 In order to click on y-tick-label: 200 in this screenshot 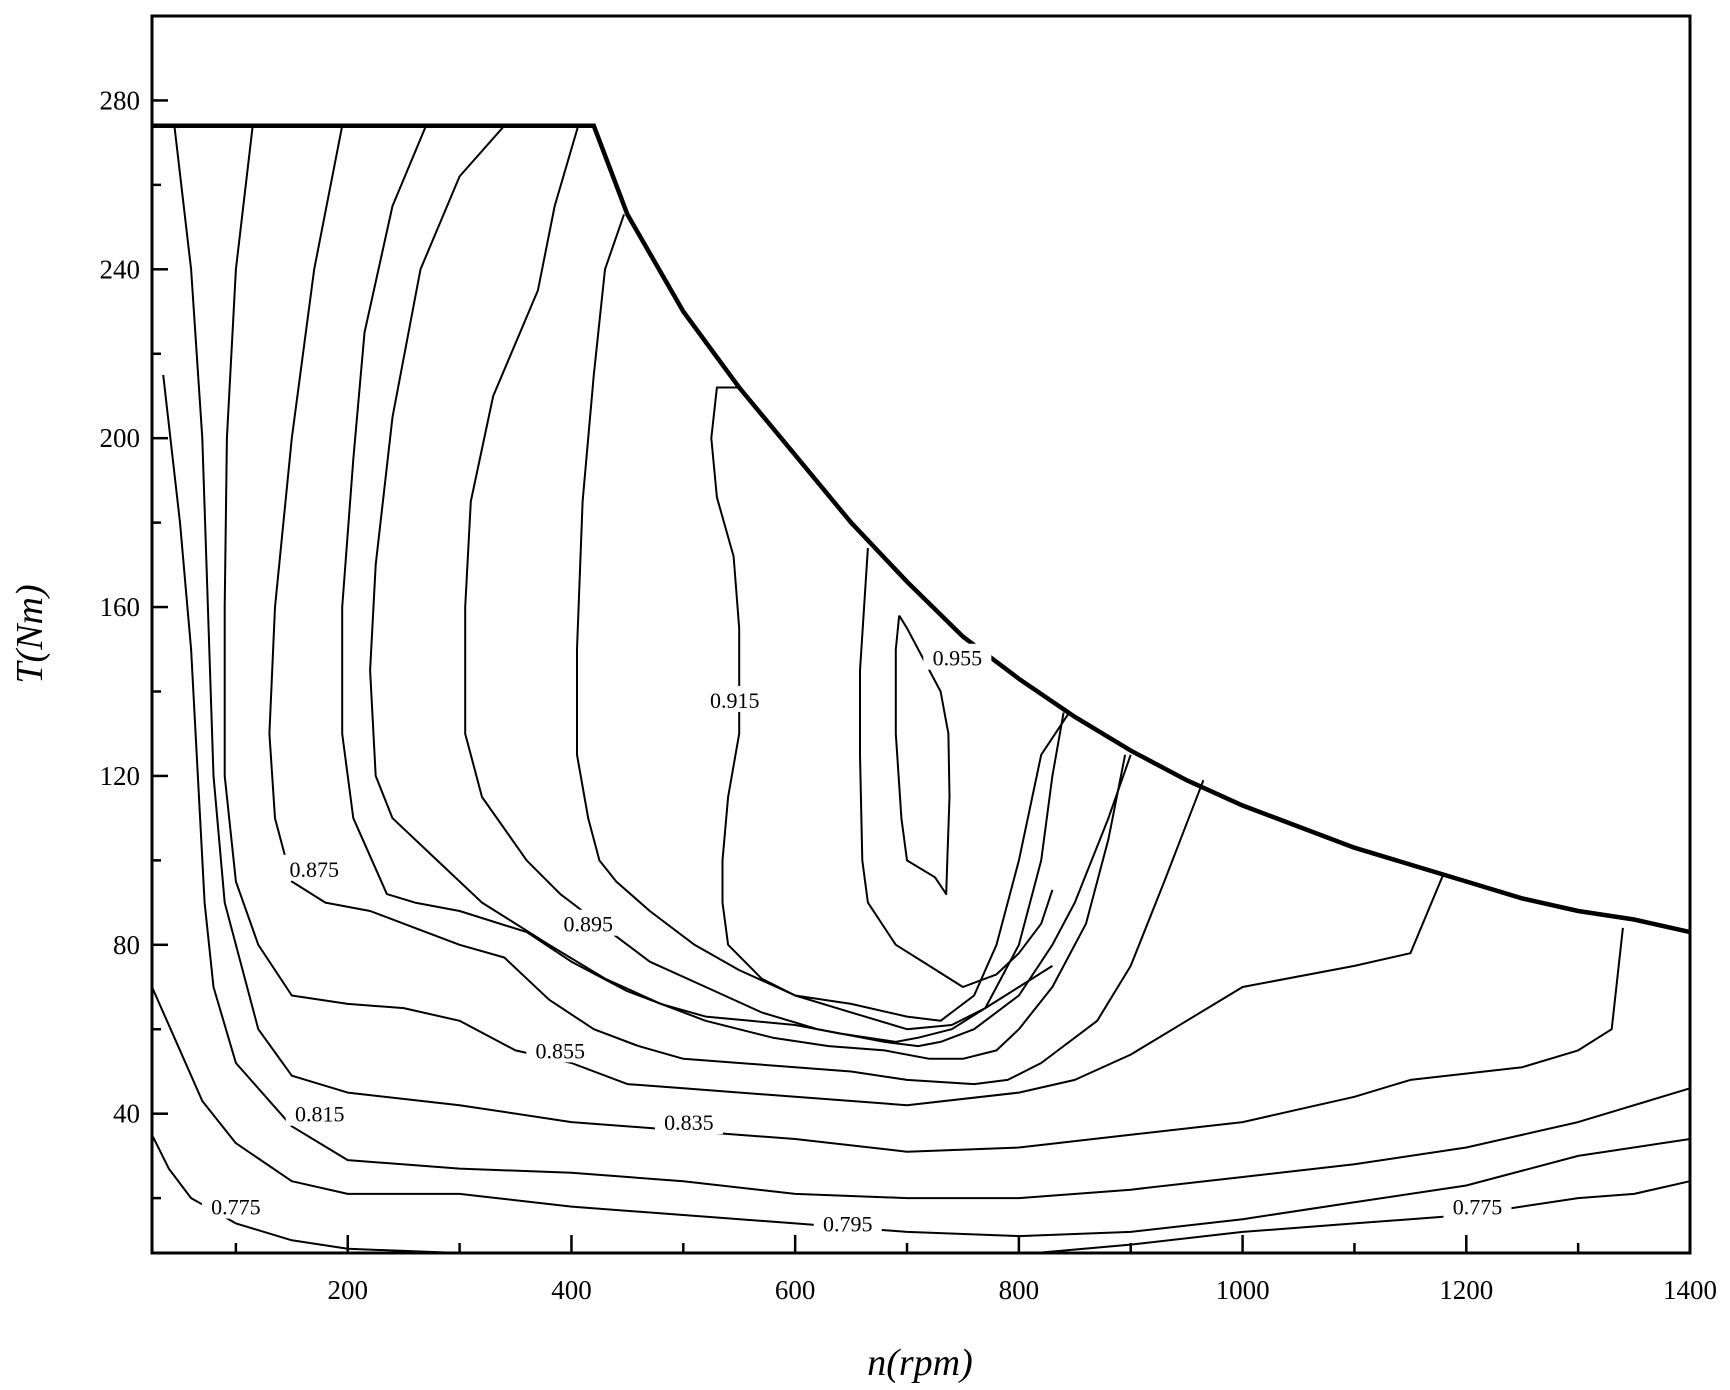, I will do `click(120, 438)`.